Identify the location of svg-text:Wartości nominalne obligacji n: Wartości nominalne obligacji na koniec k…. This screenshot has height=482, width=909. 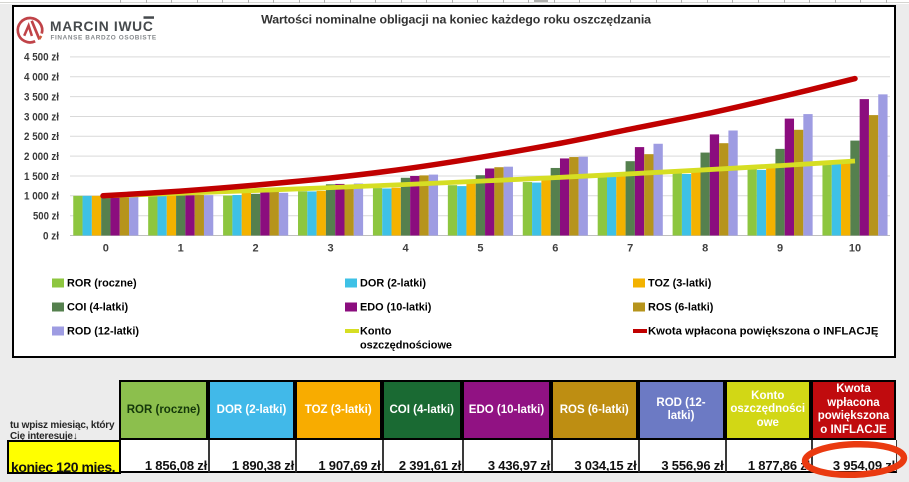
(456, 20).